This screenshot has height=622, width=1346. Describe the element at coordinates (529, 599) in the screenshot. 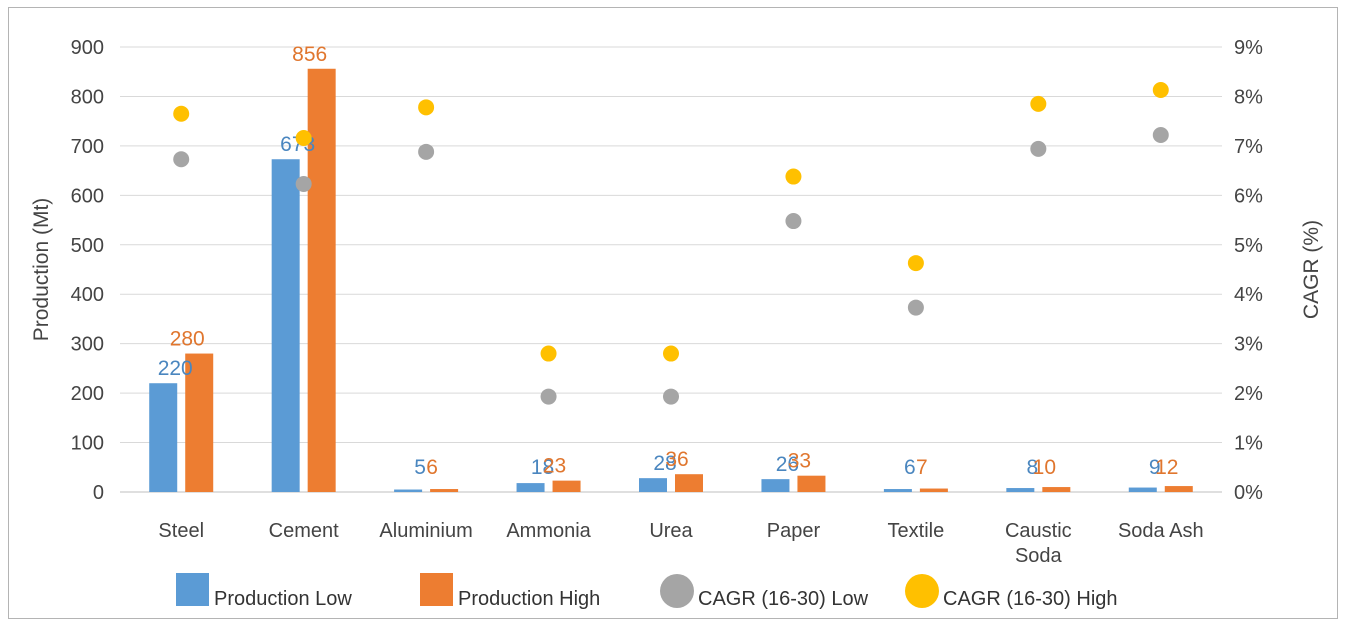

I see `legend-label: Production High` at that location.